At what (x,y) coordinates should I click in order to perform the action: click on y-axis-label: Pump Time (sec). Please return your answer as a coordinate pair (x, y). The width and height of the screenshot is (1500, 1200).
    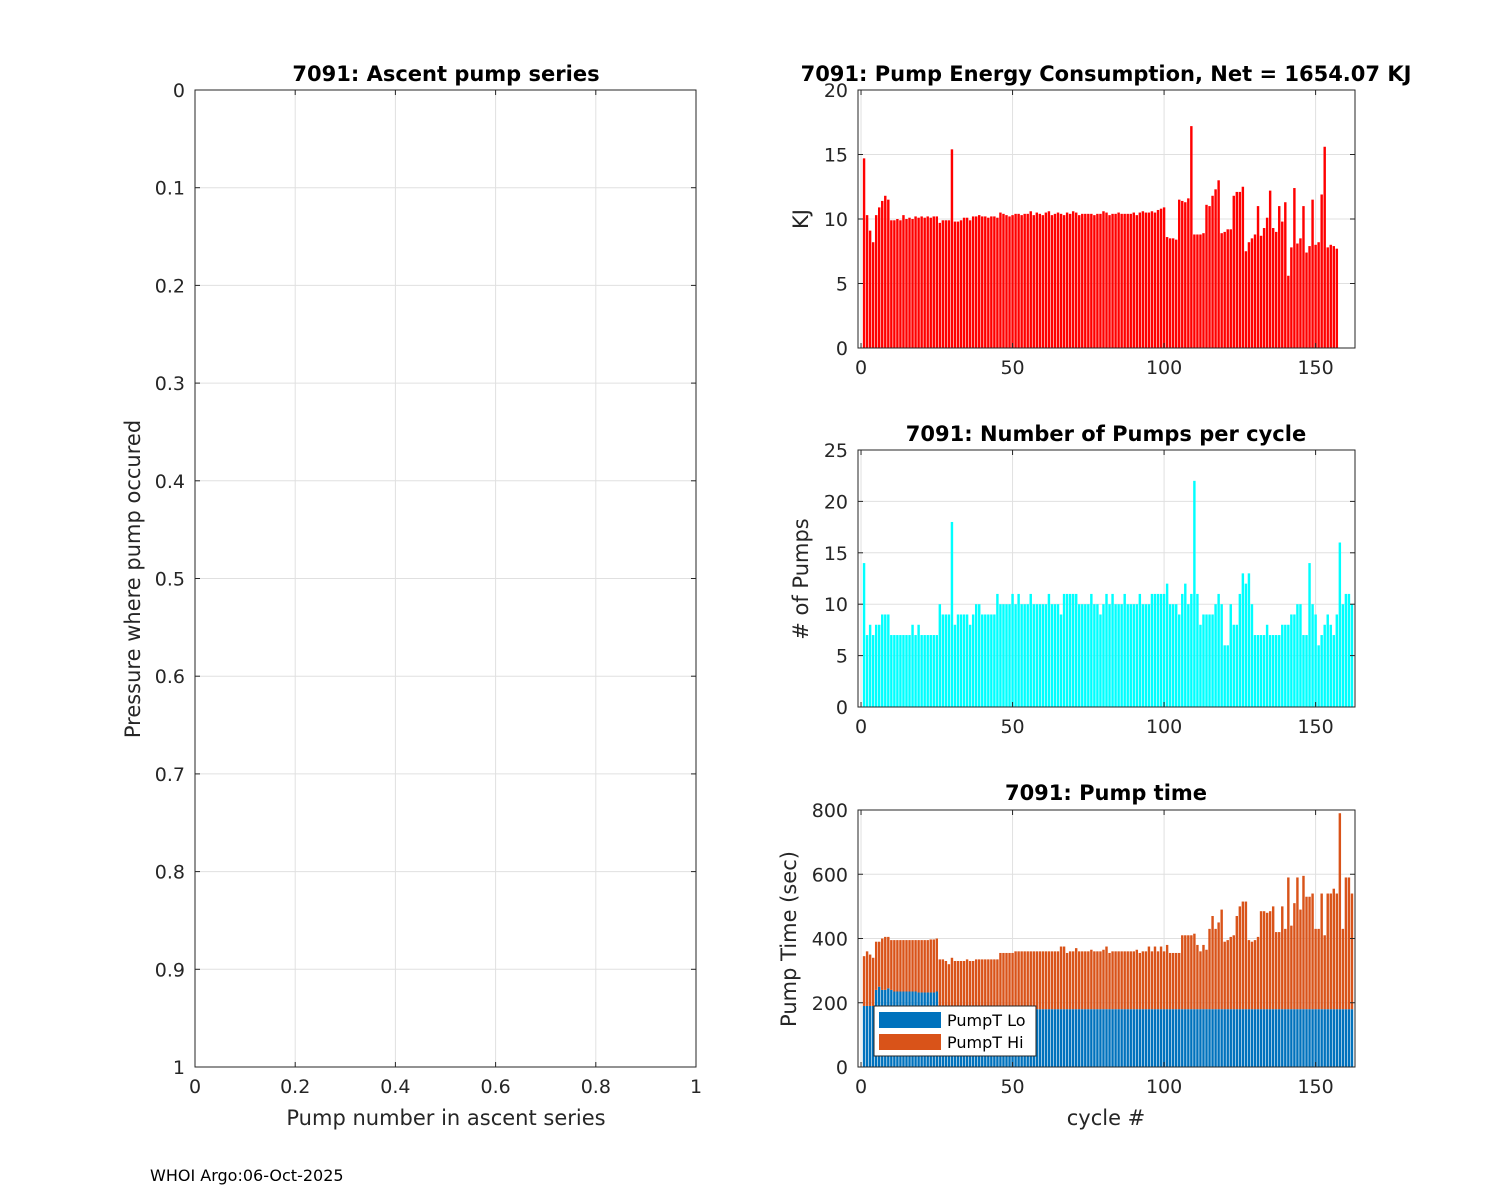
    Looking at the image, I should click on (789, 939).